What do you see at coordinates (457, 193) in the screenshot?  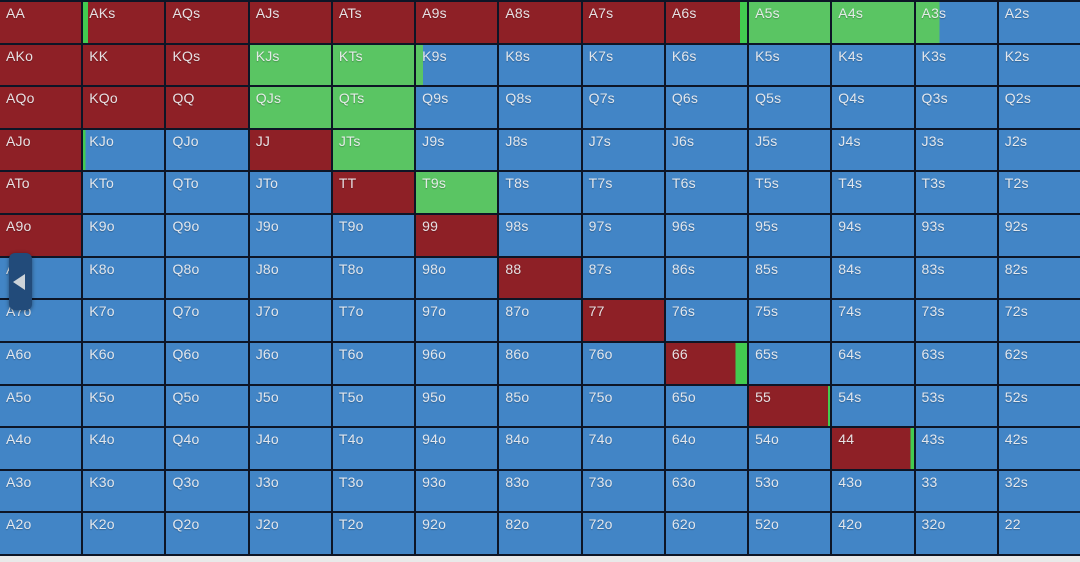 I see `cell-T9s: T9s` at bounding box center [457, 193].